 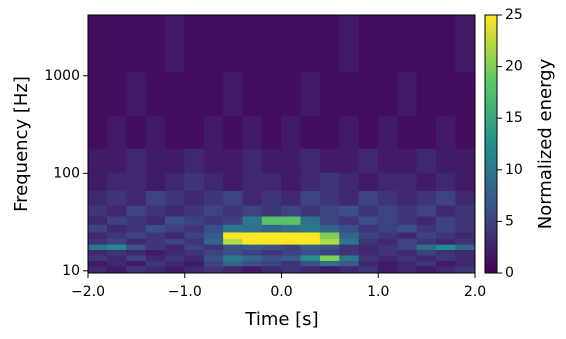 I want to click on colorbar-tick-label: 15, so click(x=514, y=118).